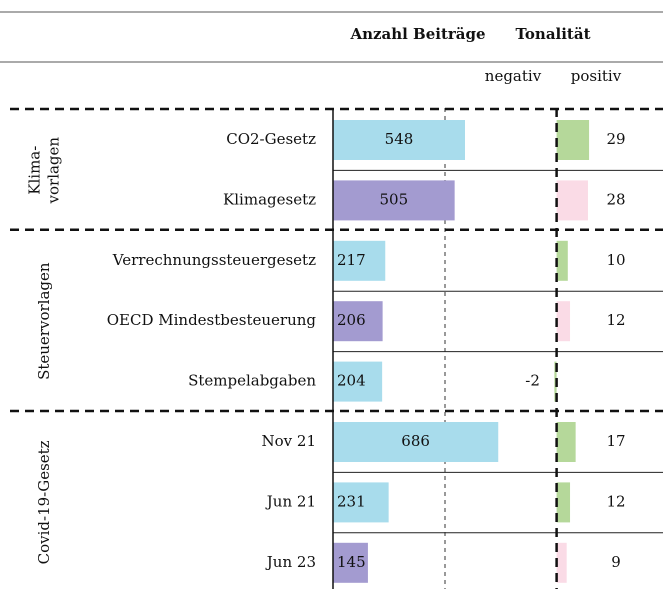 This screenshot has height=589, width=663. What do you see at coordinates (271, 139) in the screenshot?
I see `row-label: CO2-Gesetz` at bounding box center [271, 139].